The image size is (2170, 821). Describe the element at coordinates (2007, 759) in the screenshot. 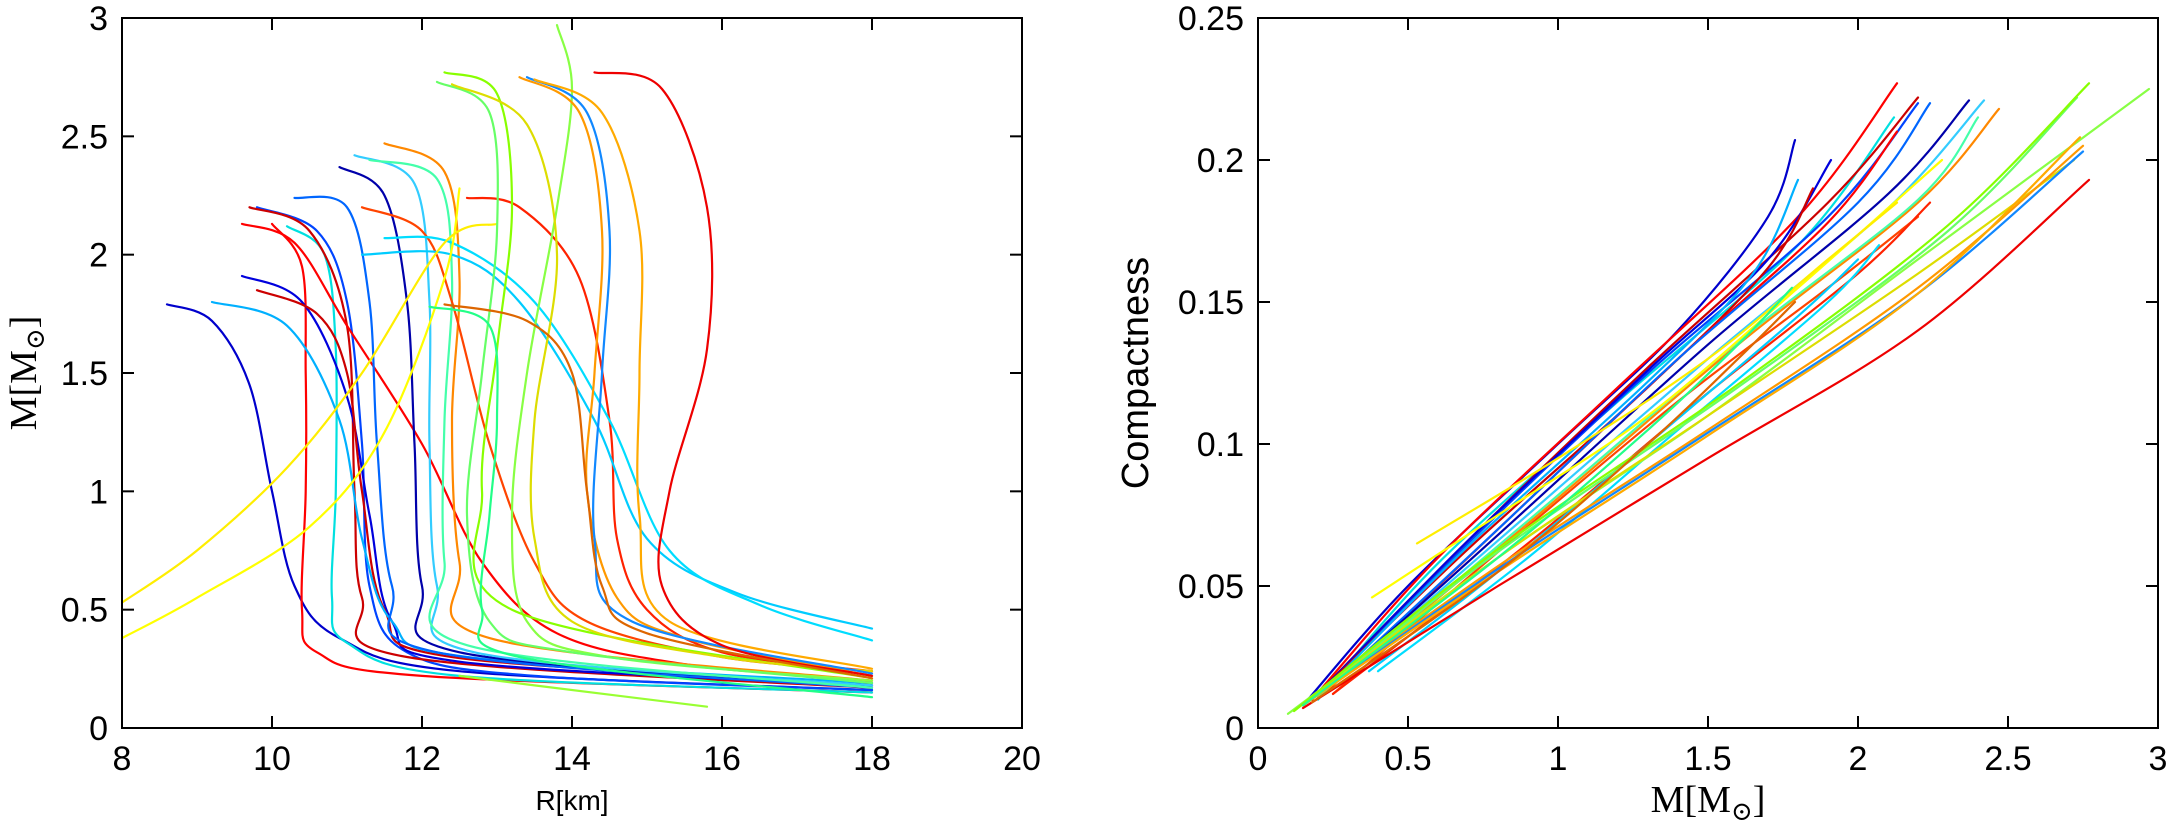

I see `x-tick-label: 2.5` at that location.